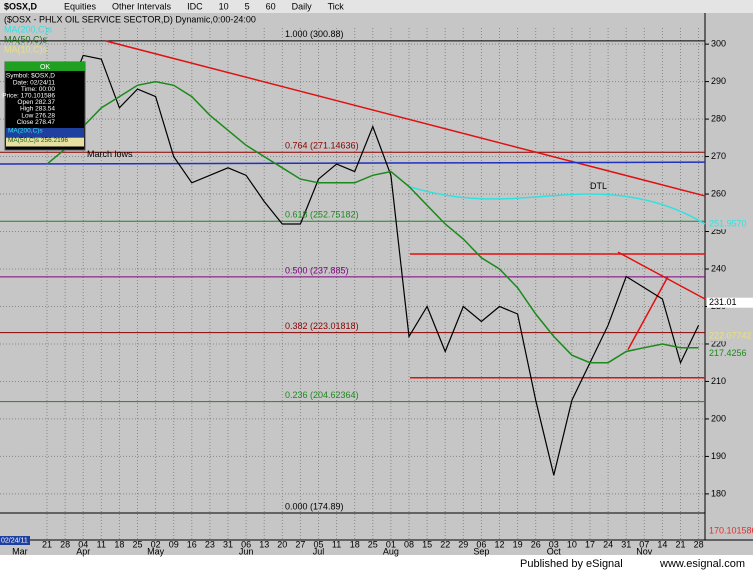 The height and width of the screenshot is (572, 753). I want to click on toolbar-button: IDC, so click(195, 6).